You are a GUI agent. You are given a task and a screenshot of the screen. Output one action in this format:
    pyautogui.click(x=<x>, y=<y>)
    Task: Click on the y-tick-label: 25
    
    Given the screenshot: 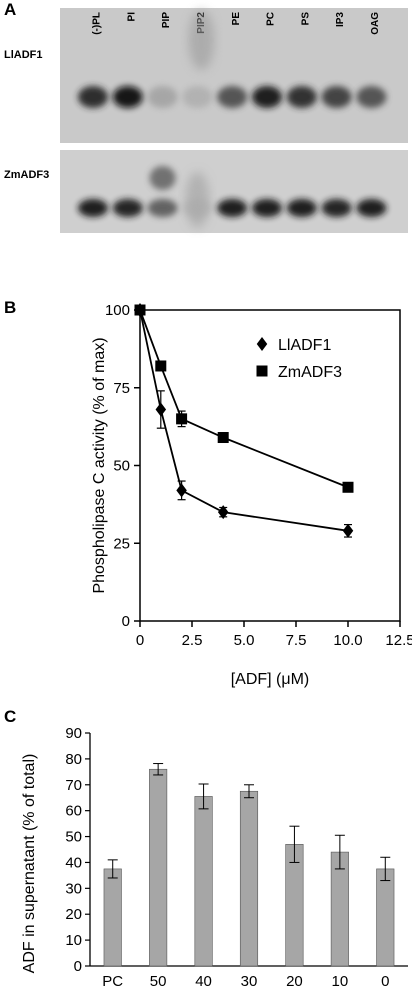 What is the action you would take?
    pyautogui.click(x=121, y=543)
    